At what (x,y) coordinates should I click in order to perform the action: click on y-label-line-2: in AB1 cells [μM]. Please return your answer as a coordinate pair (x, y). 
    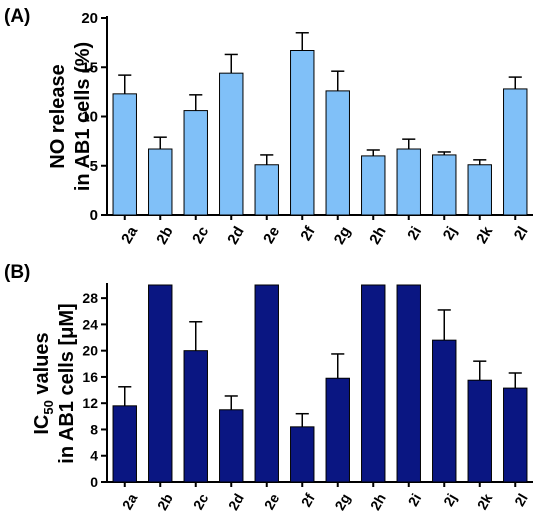
    Looking at the image, I should click on (67, 383).